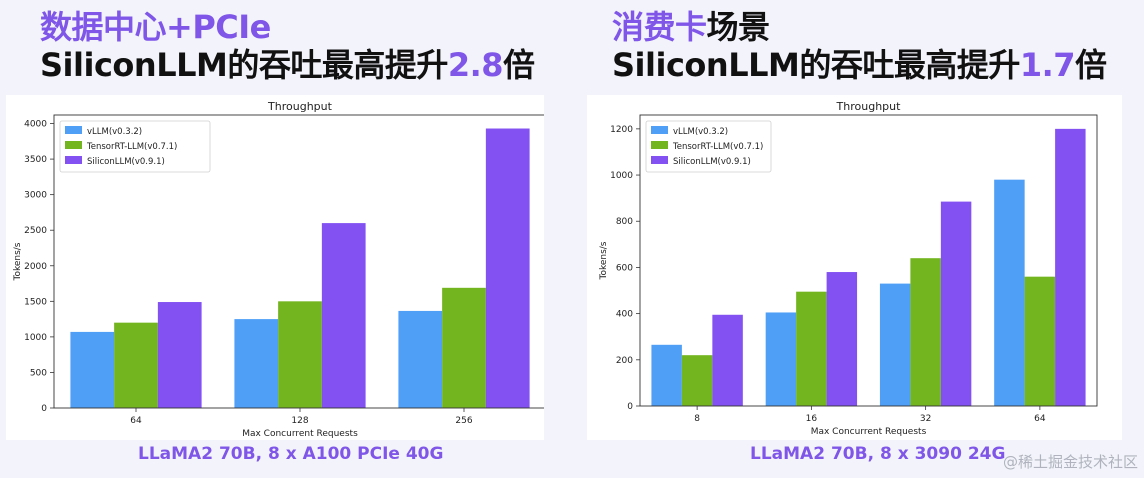 Image resolution: width=1144 pixels, height=478 pixels. Describe the element at coordinates (35, 196) in the screenshot. I see `y-tick-label: 3000` at that location.